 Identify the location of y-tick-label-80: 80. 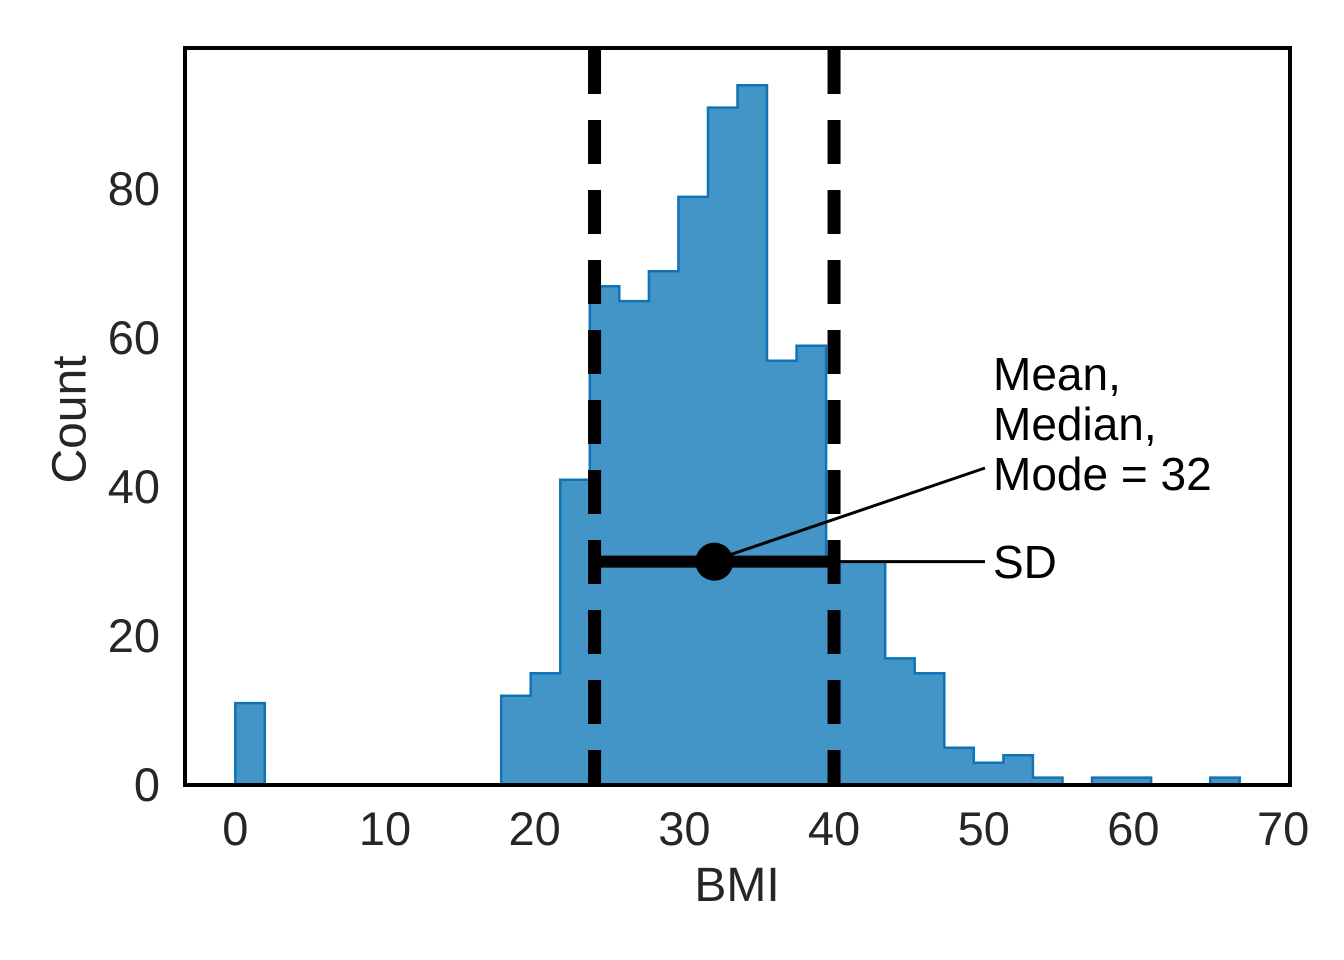
(133, 189).